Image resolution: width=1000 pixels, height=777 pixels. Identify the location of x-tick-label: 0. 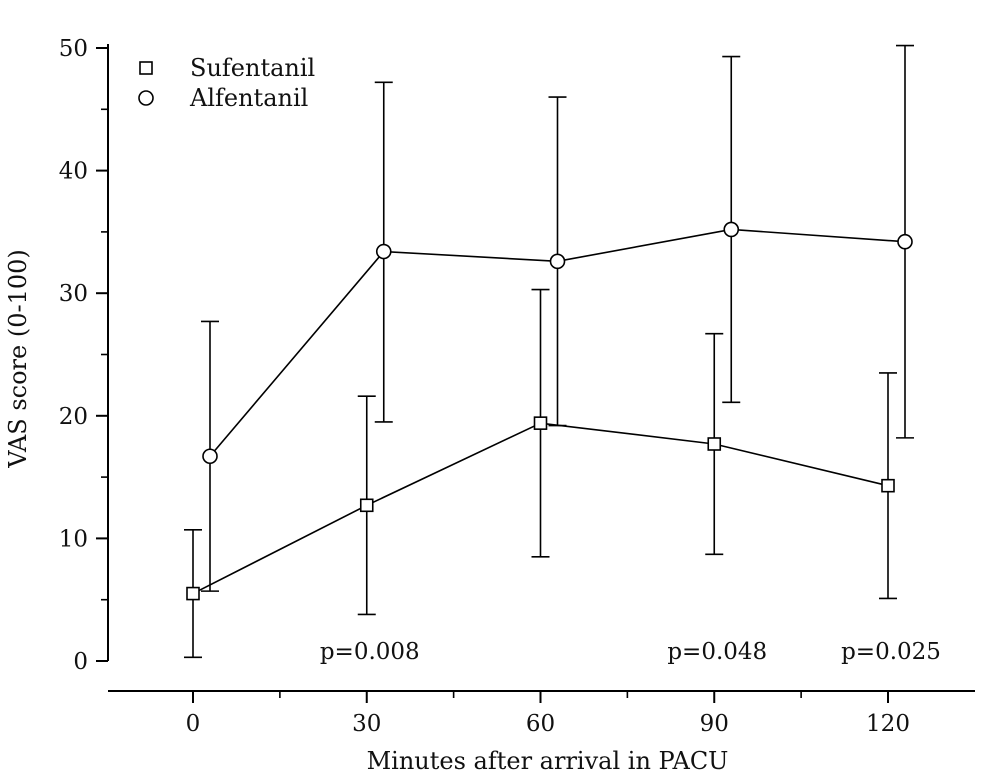
(193, 724).